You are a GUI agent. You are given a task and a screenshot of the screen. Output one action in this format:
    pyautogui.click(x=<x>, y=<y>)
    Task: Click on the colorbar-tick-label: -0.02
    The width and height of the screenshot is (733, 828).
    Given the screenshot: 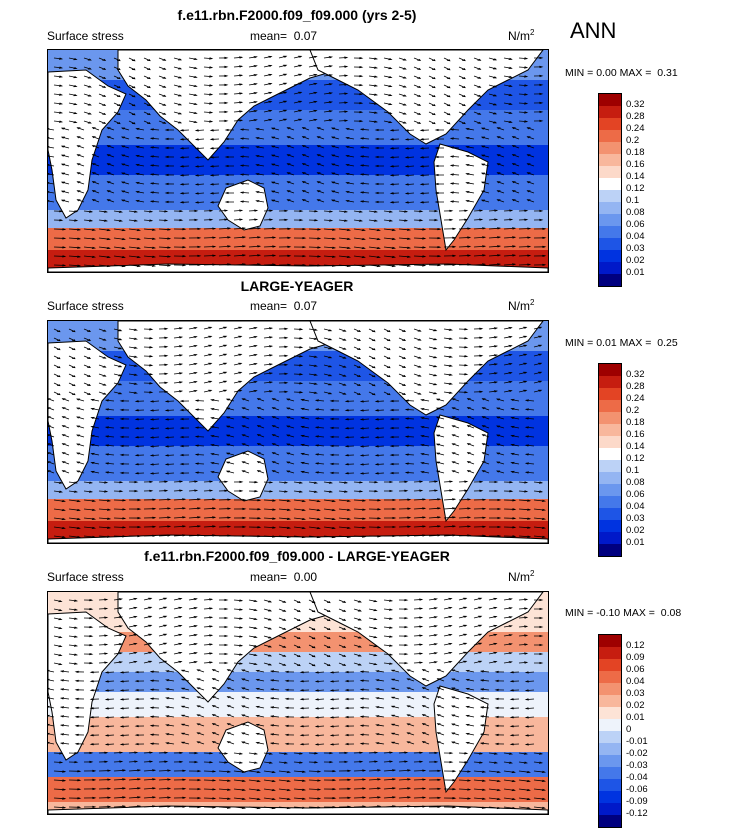 What is the action you would take?
    pyautogui.click(x=637, y=754)
    